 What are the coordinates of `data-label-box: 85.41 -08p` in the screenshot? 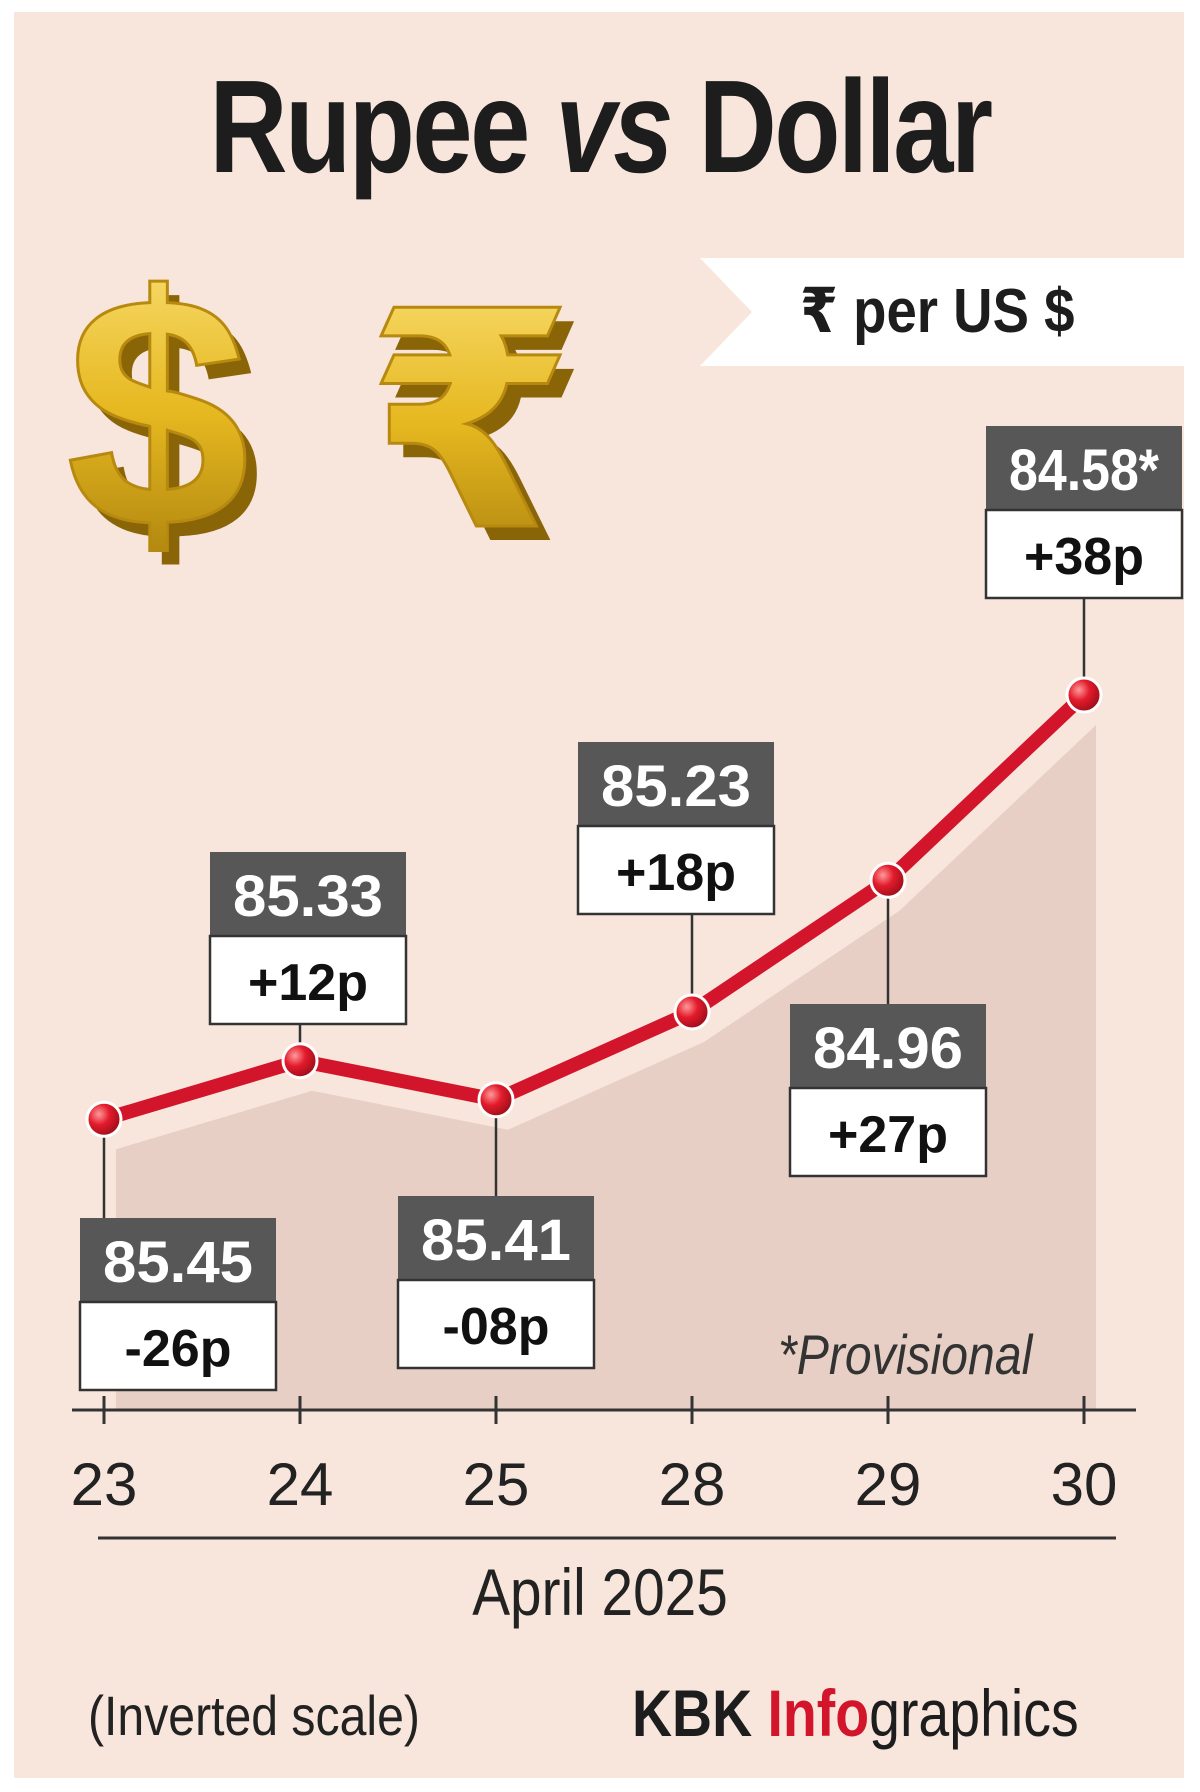 It's located at (496, 1283).